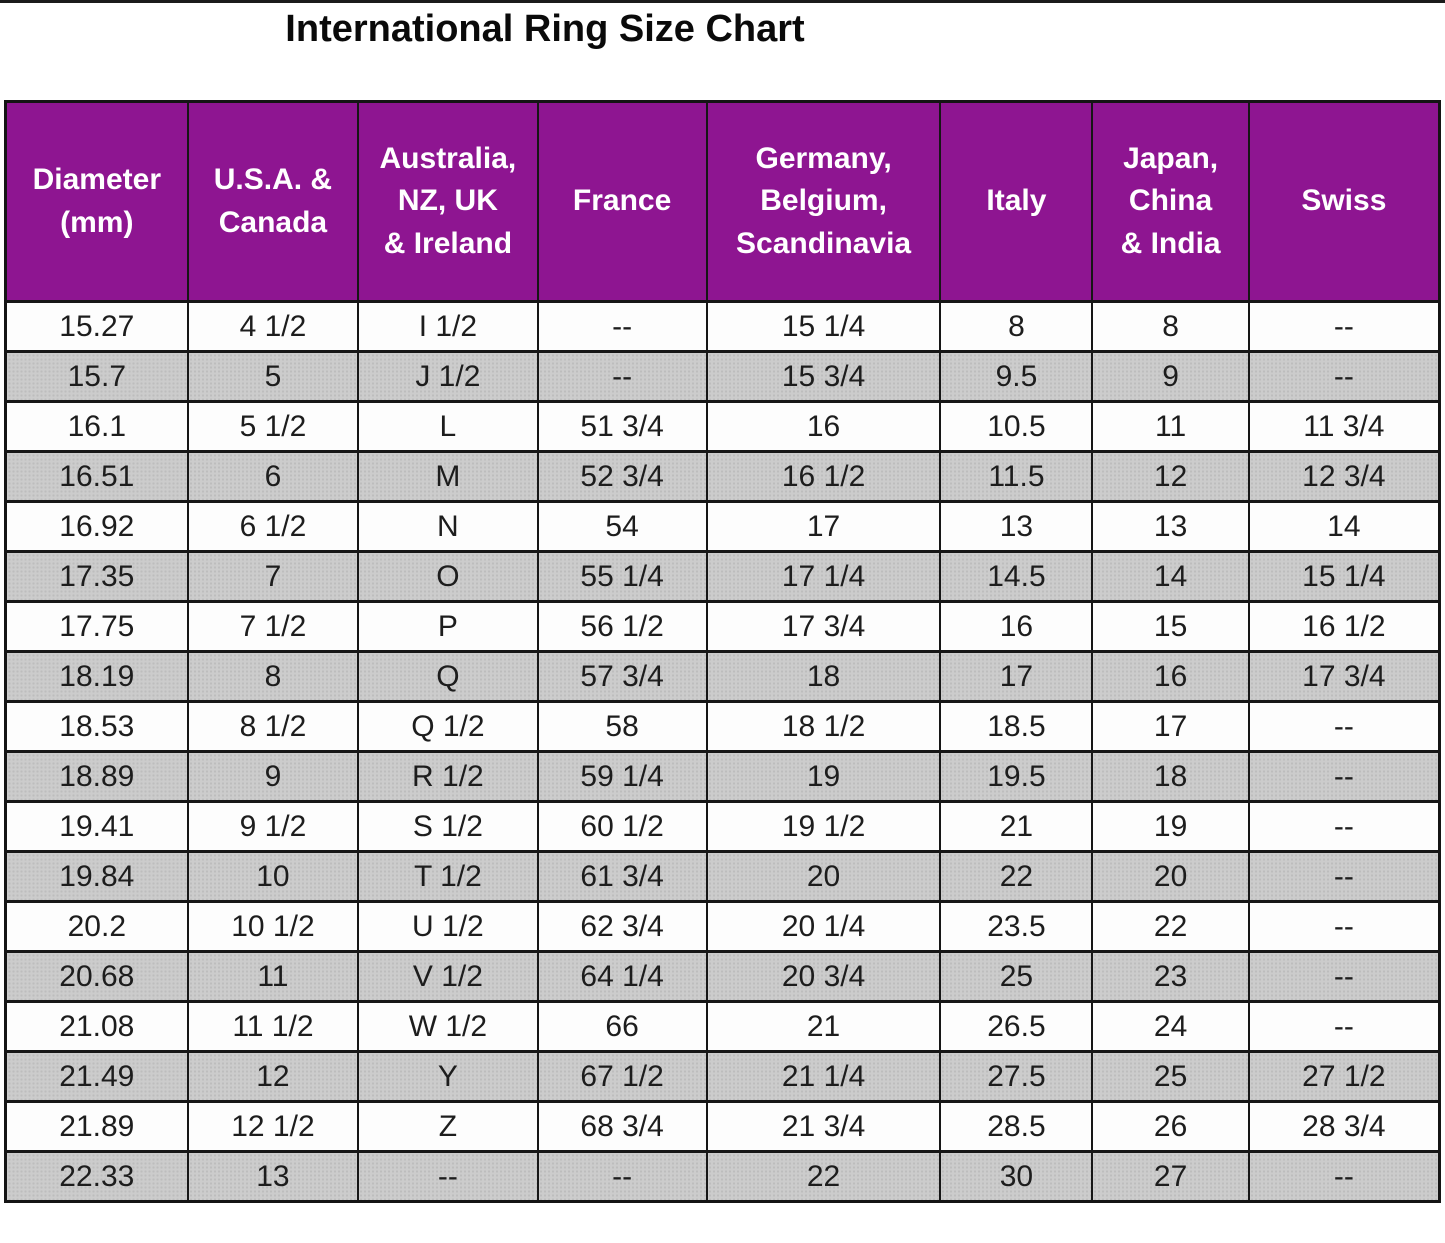 Image resolution: width=1445 pixels, height=1243 pixels. Describe the element at coordinates (545, 29) in the screenshot. I see `page-title: International Ring Size Chart` at that location.